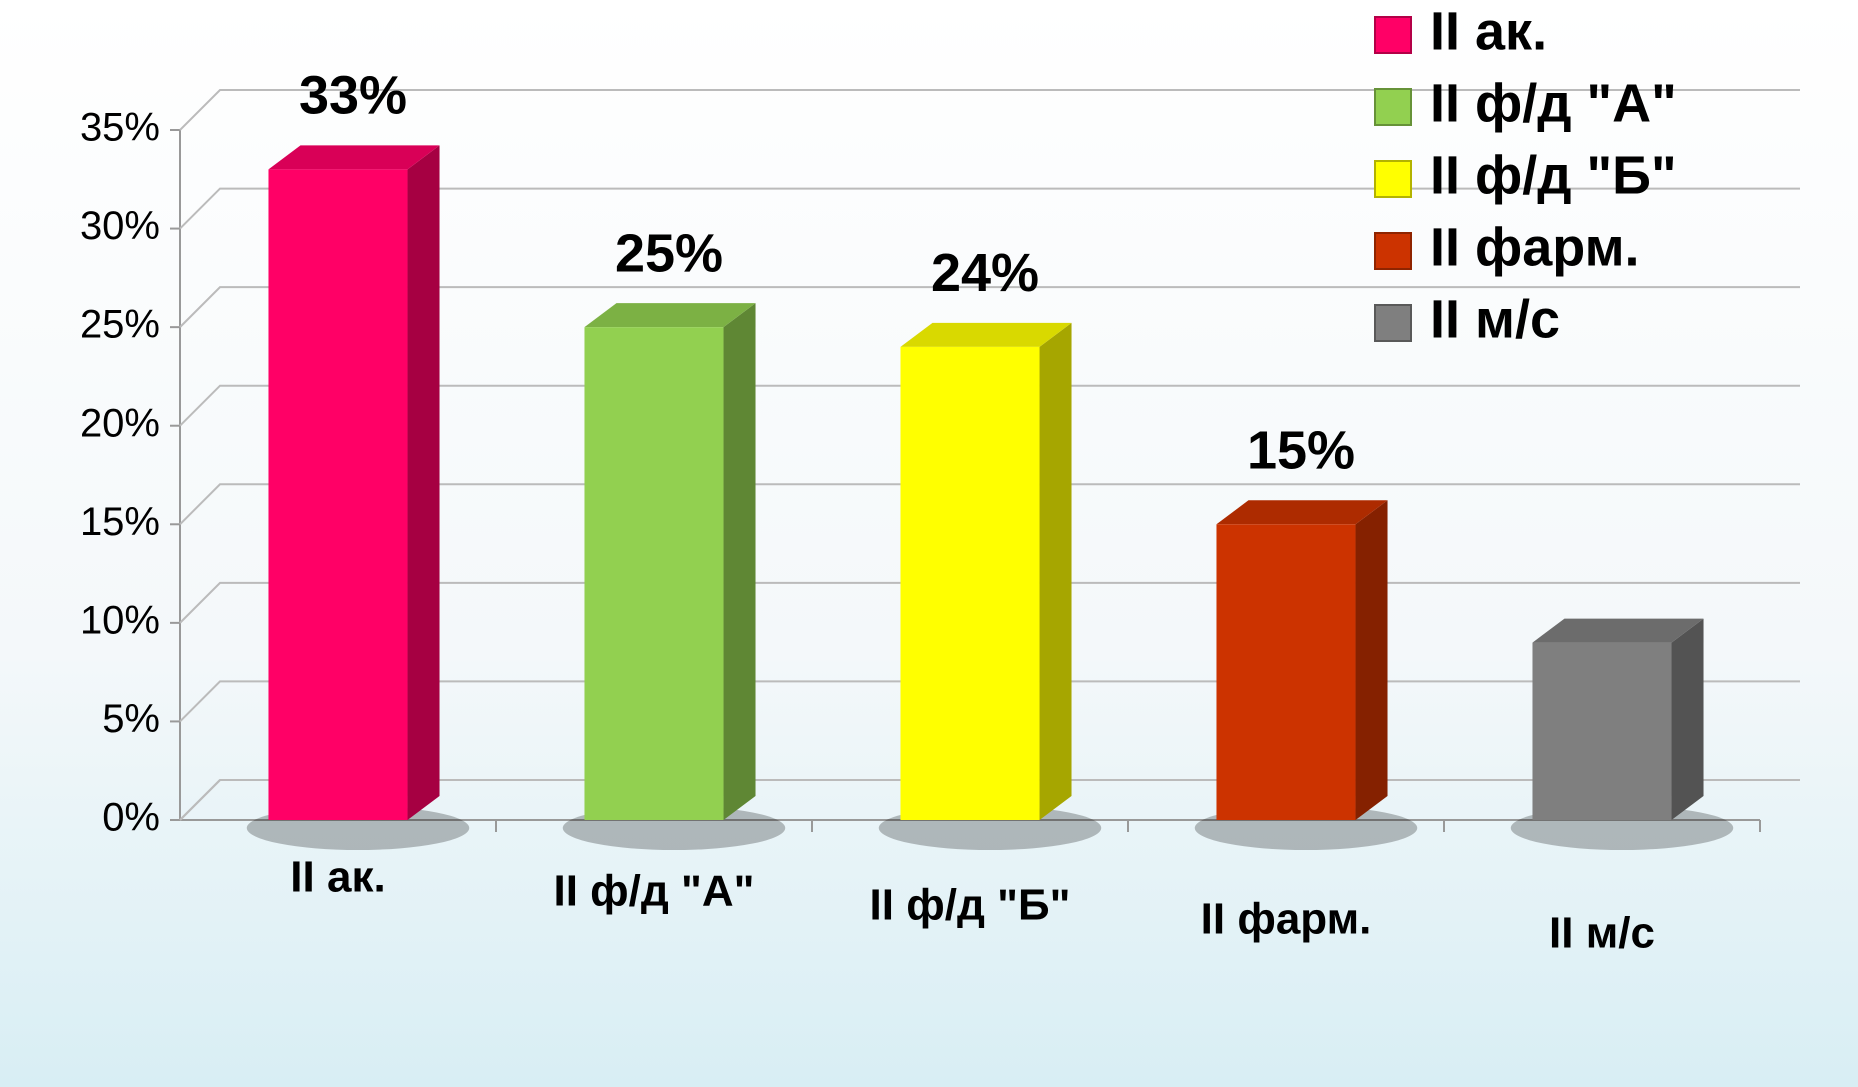  I want to click on y-tick-label: 15%, so click(120, 522).